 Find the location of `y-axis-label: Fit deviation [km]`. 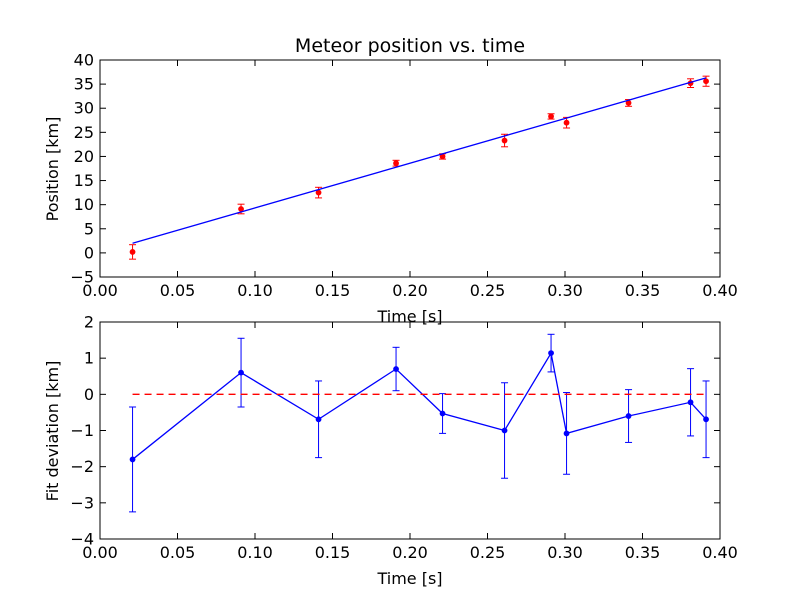

y-axis-label: Fit deviation [km] is located at coordinates (52, 431).